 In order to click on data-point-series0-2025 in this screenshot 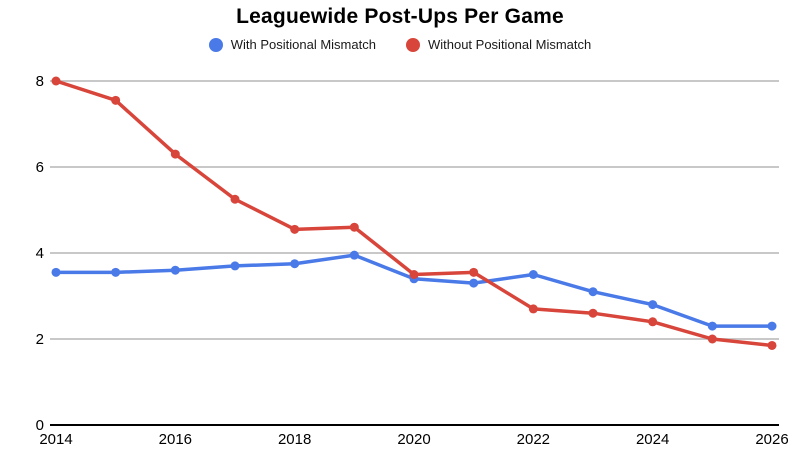, I will do `click(712, 326)`.